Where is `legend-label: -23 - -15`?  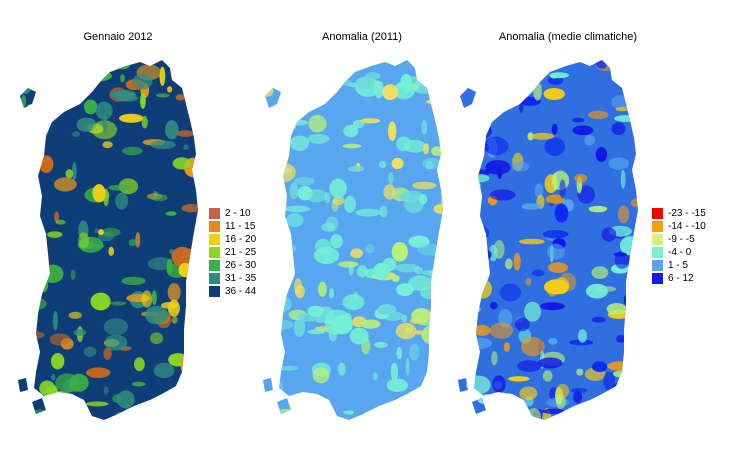
legend-label: -23 - -15 is located at coordinates (687, 213).